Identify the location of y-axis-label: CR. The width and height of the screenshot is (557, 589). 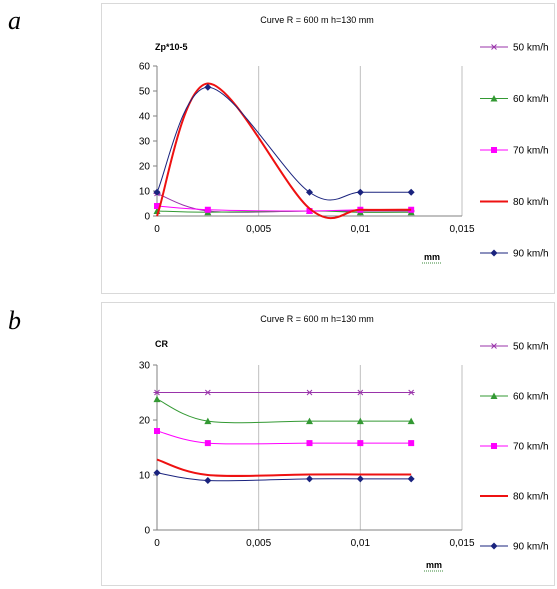
(161, 344).